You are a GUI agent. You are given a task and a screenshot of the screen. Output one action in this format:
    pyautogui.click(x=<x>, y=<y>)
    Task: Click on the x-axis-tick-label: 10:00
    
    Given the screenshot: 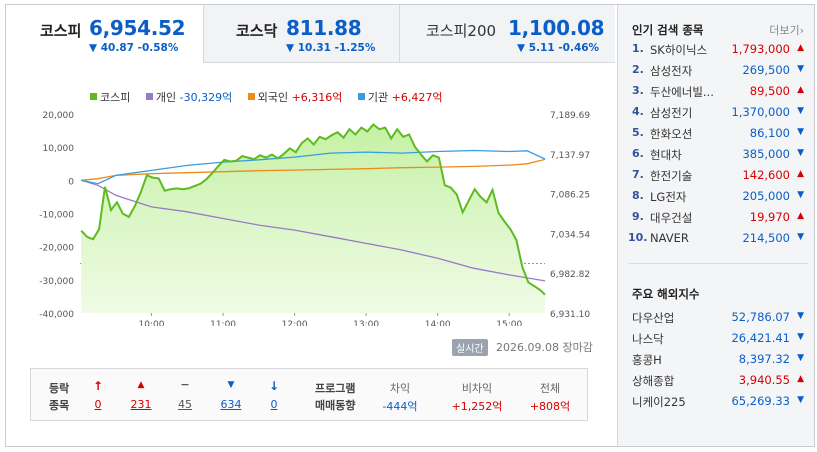 What is the action you would take?
    pyautogui.click(x=152, y=323)
    